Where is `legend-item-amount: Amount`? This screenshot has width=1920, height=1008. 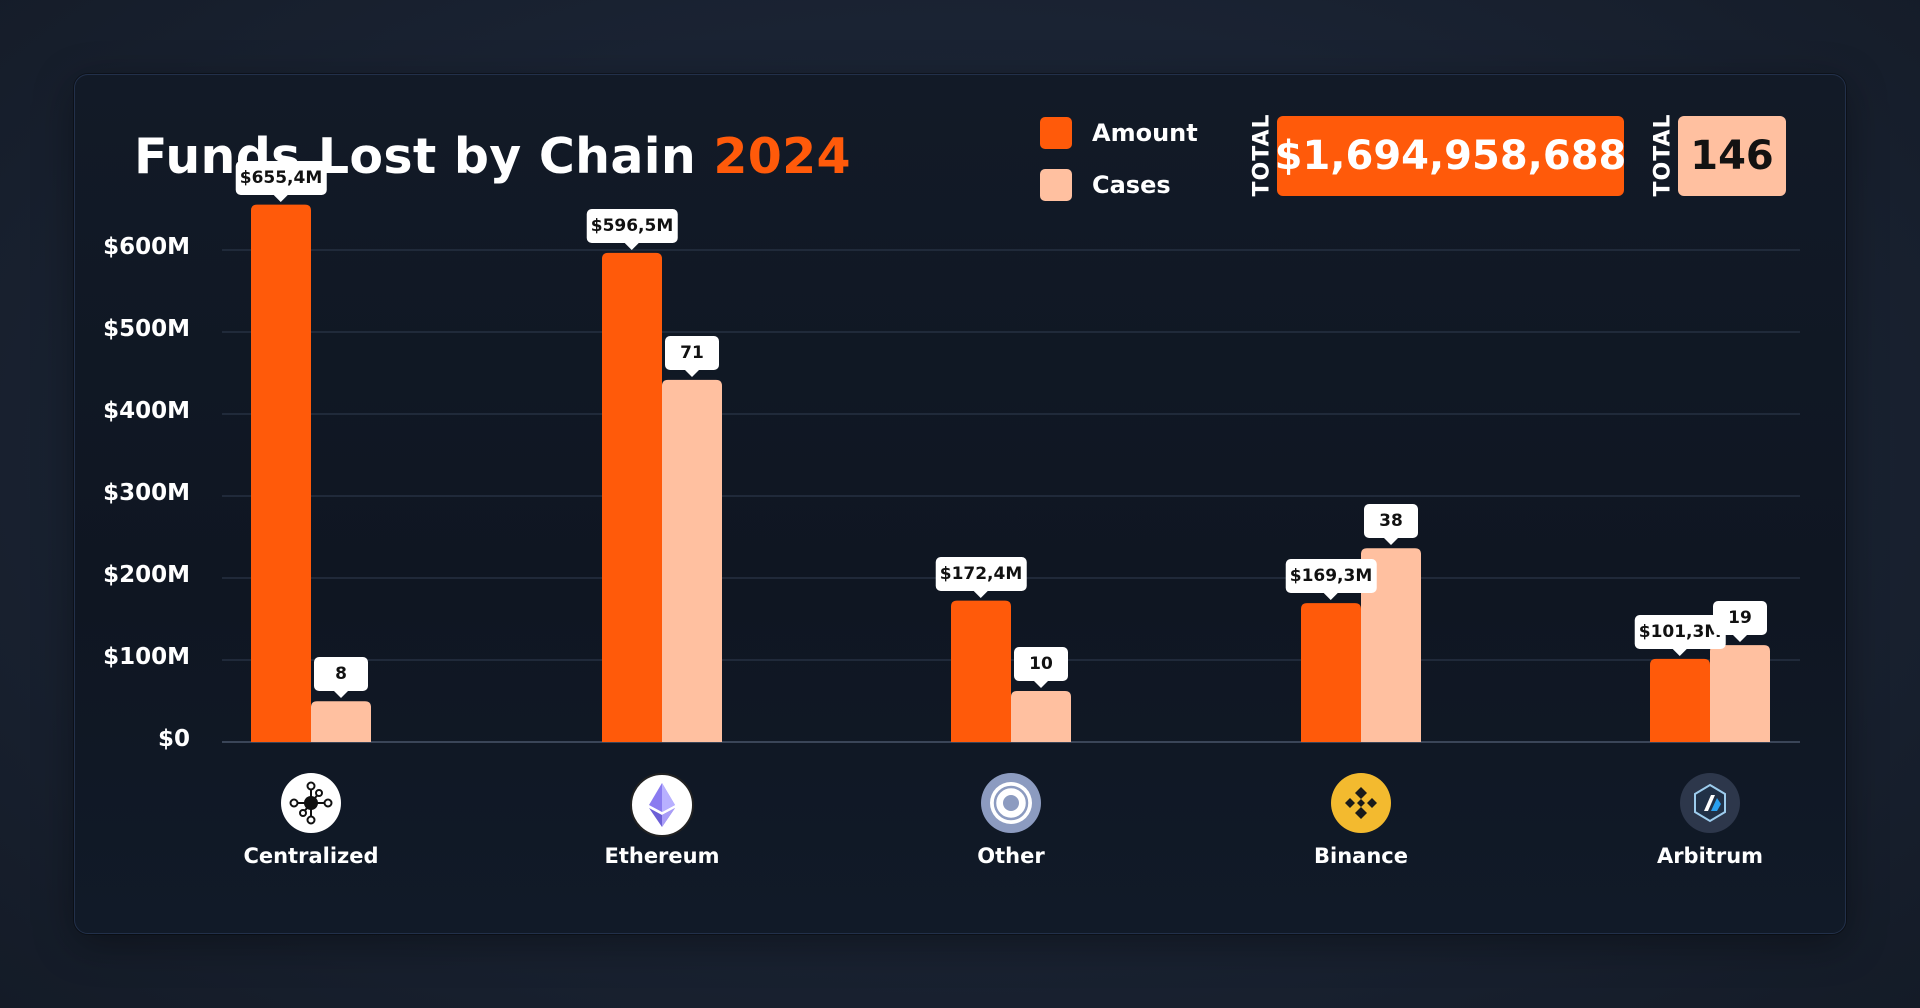
legend-item-amount: Amount is located at coordinates (1119, 133).